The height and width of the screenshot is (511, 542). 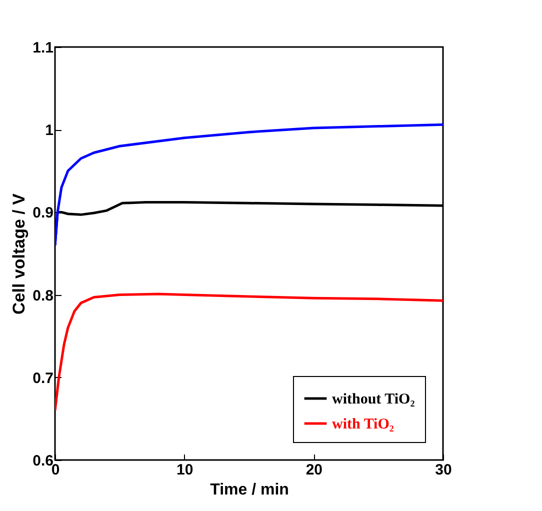 What do you see at coordinates (314, 470) in the screenshot?
I see `x-tick-label: 20` at bounding box center [314, 470].